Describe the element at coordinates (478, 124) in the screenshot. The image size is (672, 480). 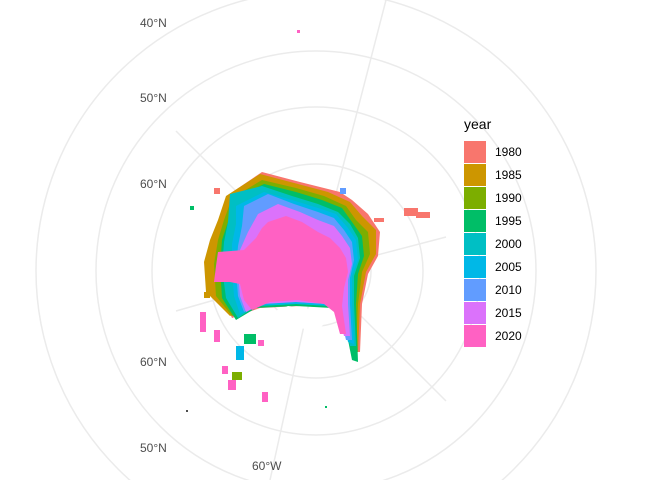
I see `legend-title: year` at that location.